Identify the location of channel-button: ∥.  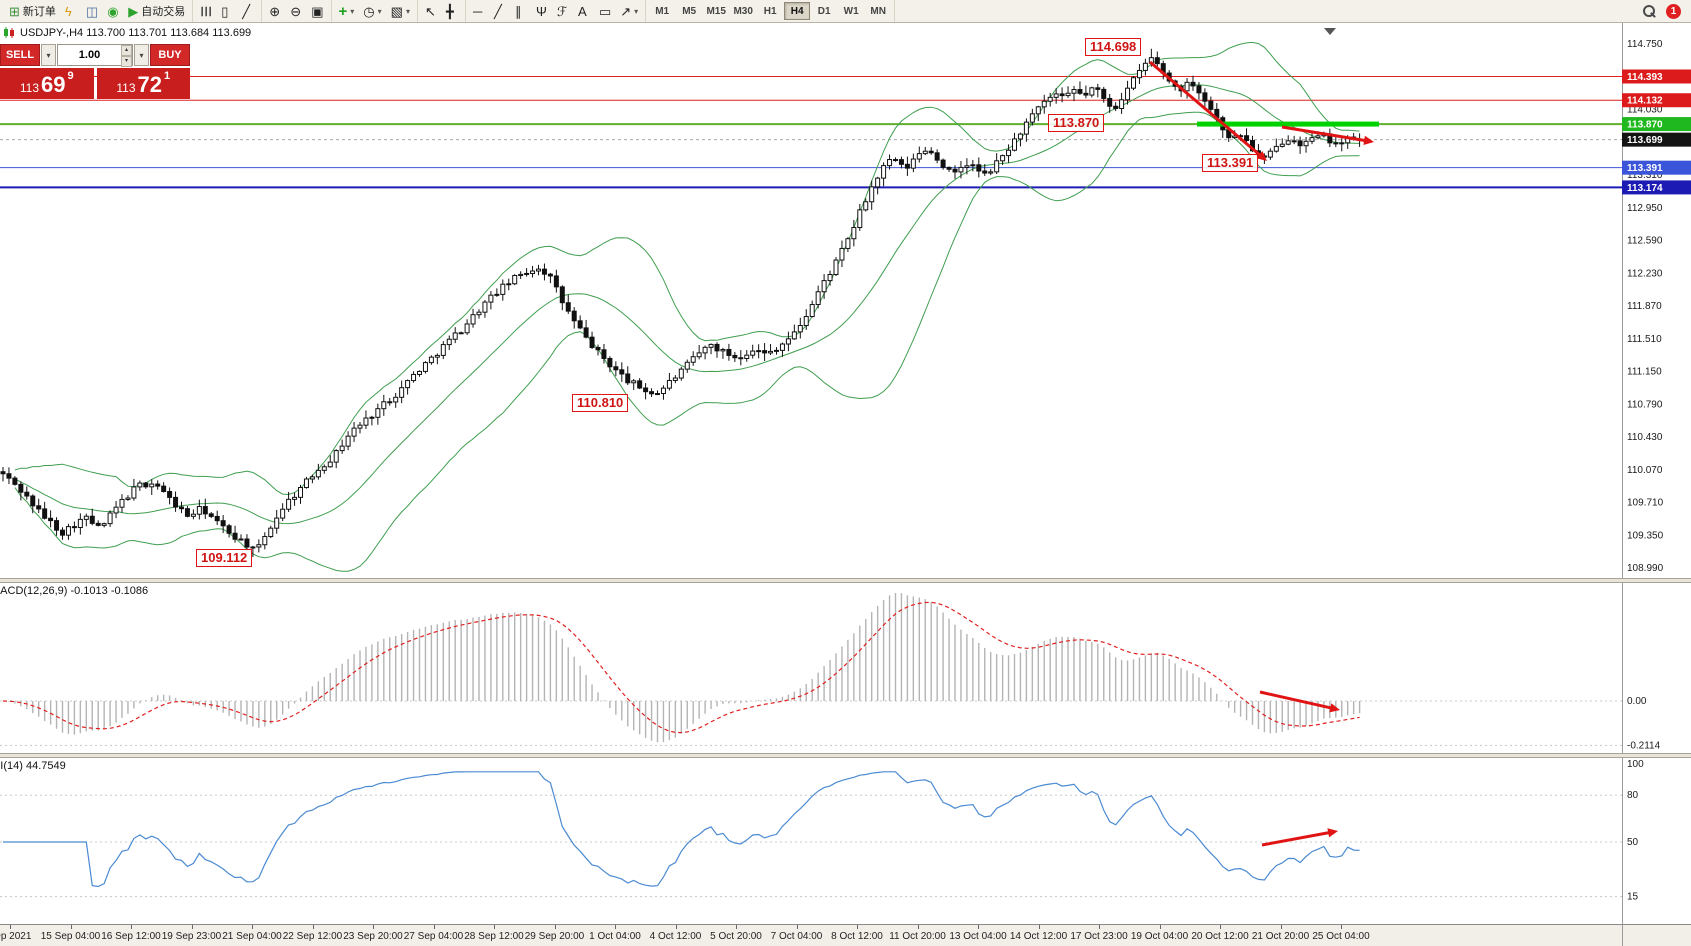
(521, 11).